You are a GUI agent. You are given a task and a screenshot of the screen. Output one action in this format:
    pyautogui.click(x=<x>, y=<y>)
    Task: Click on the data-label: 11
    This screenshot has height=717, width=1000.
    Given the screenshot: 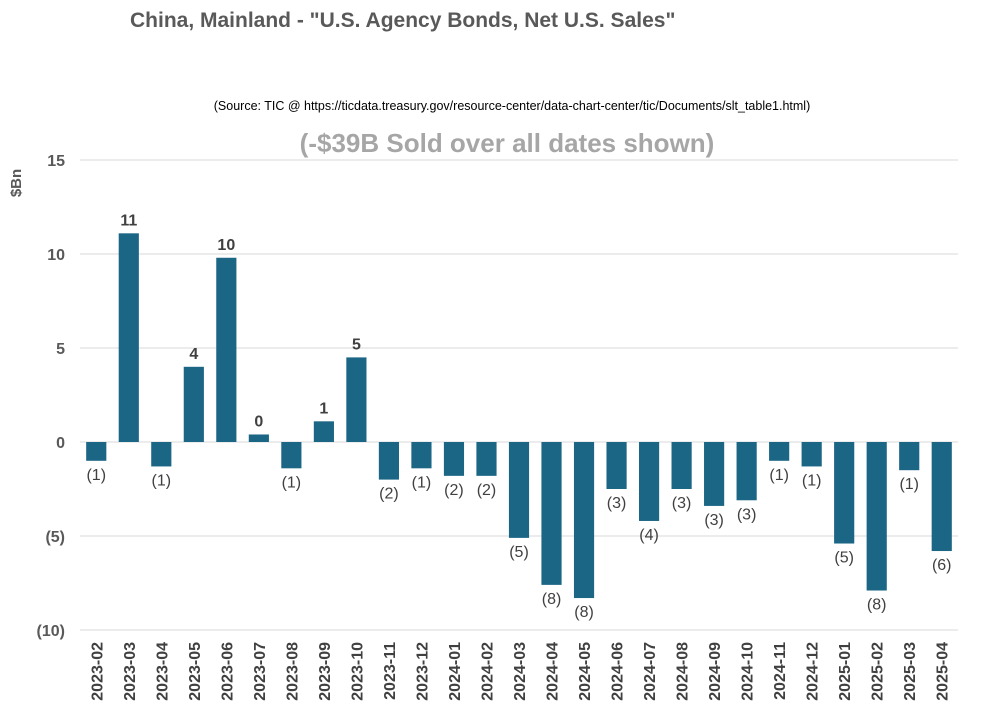 What is the action you would take?
    pyautogui.click(x=128, y=220)
    